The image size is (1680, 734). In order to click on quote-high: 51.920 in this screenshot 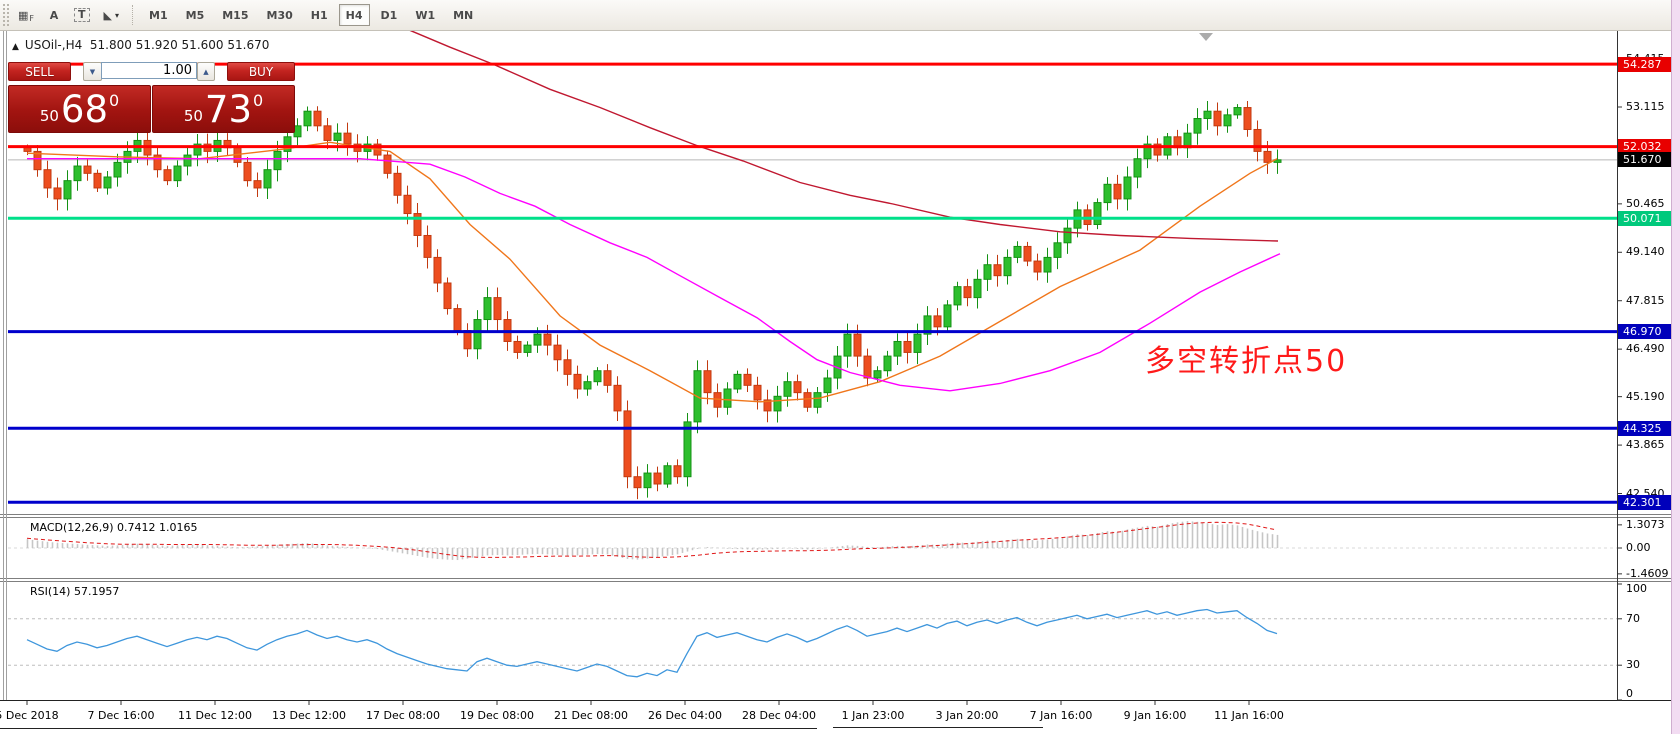, I will do `click(156, 45)`.